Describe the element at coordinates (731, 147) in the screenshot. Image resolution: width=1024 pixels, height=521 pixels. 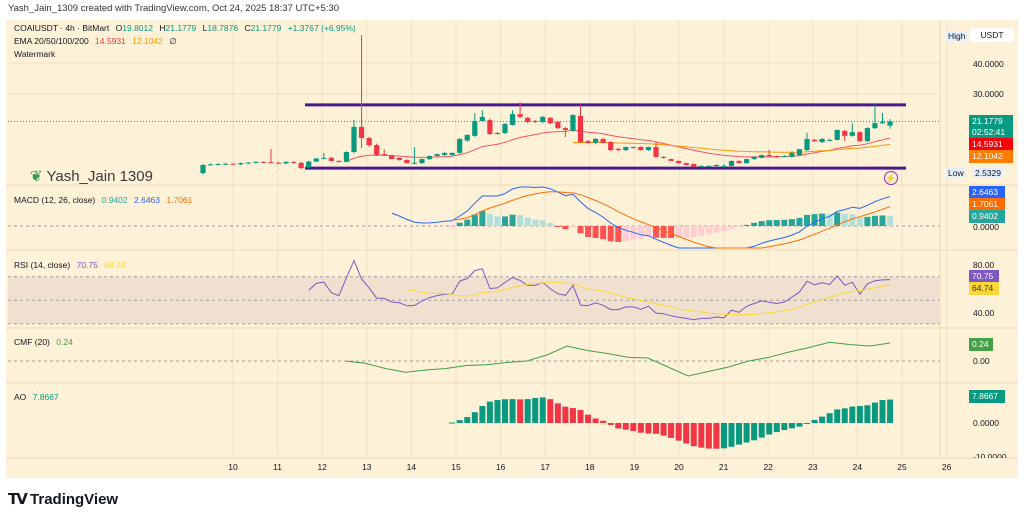
I see `ema50-line` at that location.